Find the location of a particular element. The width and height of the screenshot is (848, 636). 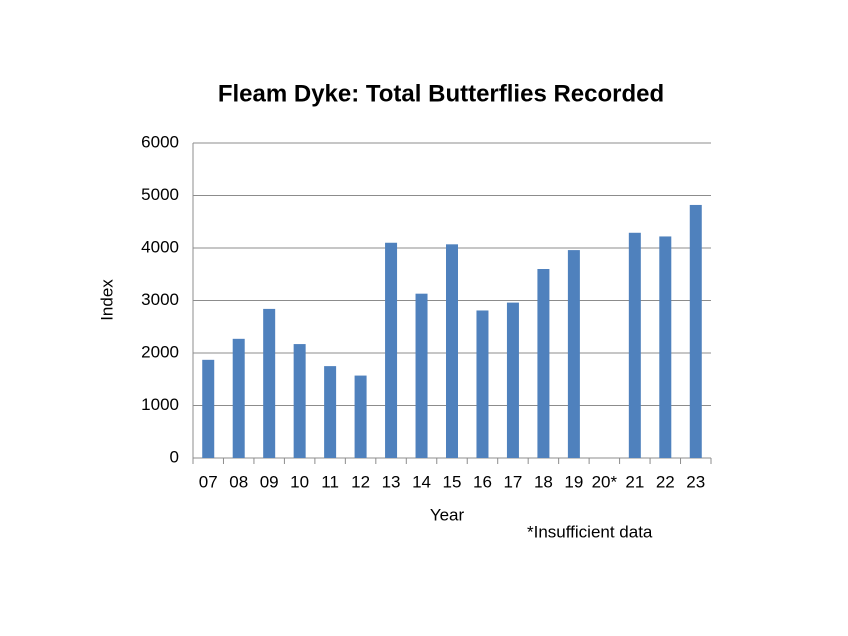

y-tick-label: 6000 is located at coordinates (160, 141).